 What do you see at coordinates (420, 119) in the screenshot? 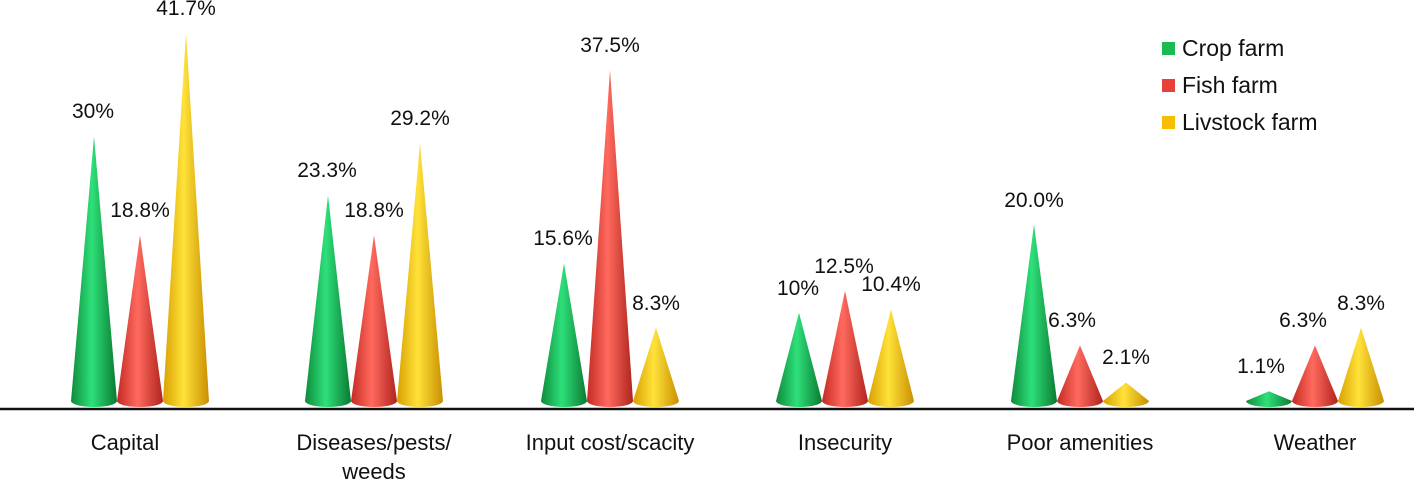
I see `data-label: 29.2%` at bounding box center [420, 119].